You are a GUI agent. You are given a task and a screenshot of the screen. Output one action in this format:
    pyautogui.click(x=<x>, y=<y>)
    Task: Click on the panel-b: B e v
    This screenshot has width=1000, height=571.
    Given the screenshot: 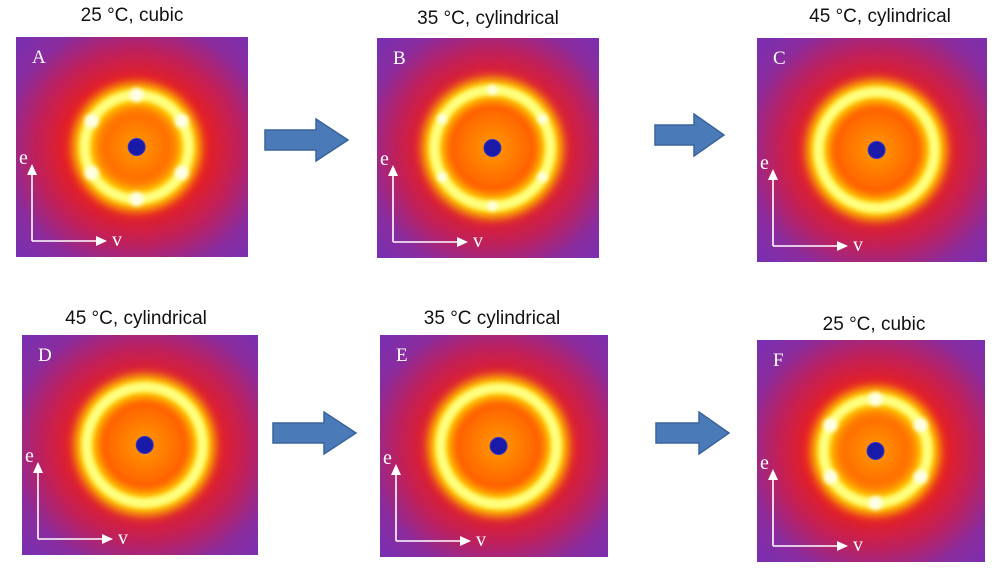 What is the action you would take?
    pyautogui.click(x=488, y=148)
    